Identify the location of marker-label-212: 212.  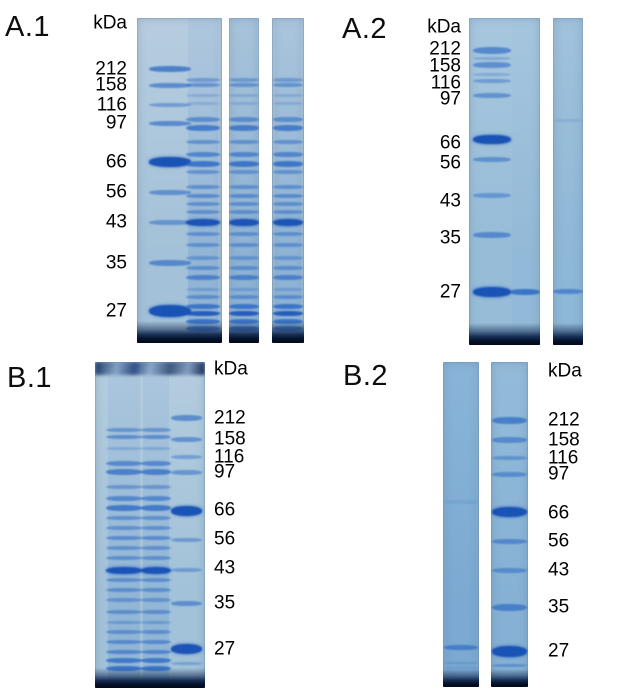
(564, 420).